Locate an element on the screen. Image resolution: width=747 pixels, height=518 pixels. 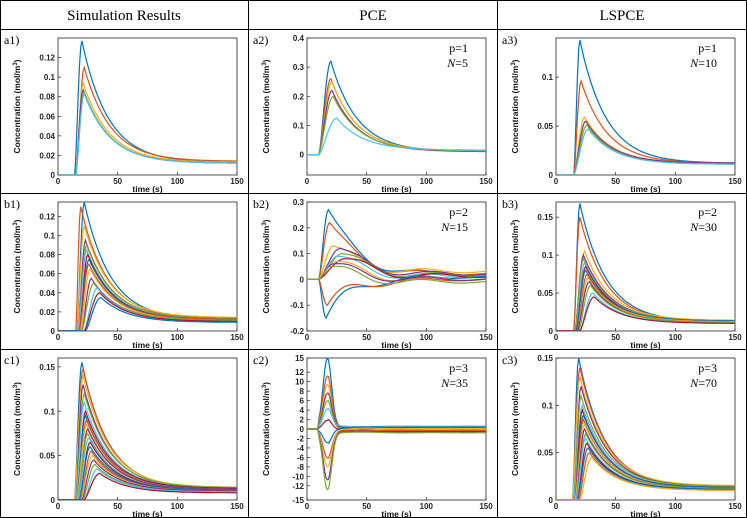
panel-label-a3: a3) is located at coordinates (509, 40).